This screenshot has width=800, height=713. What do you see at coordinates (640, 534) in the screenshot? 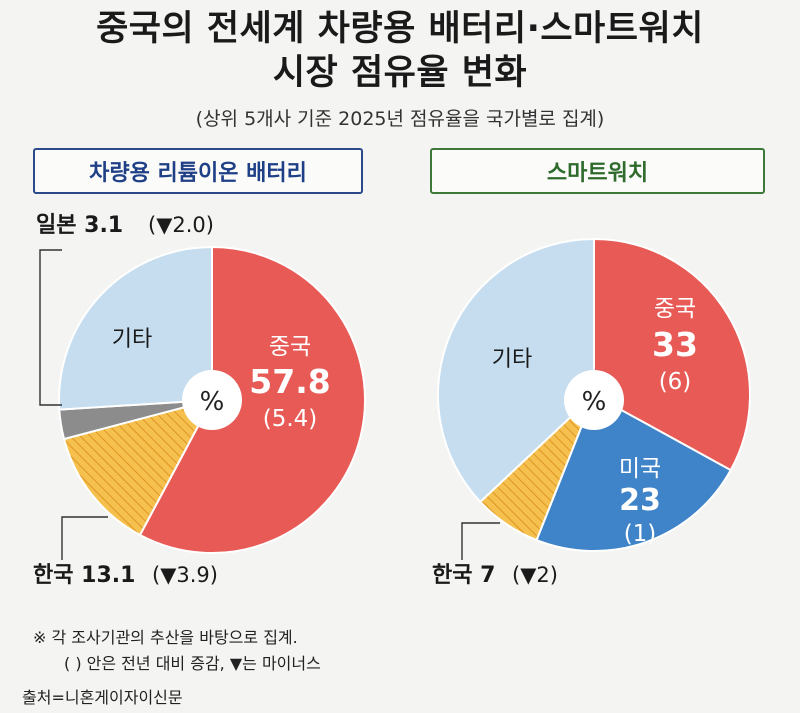
I see `smartwatch-usa-change: (1)` at bounding box center [640, 534].